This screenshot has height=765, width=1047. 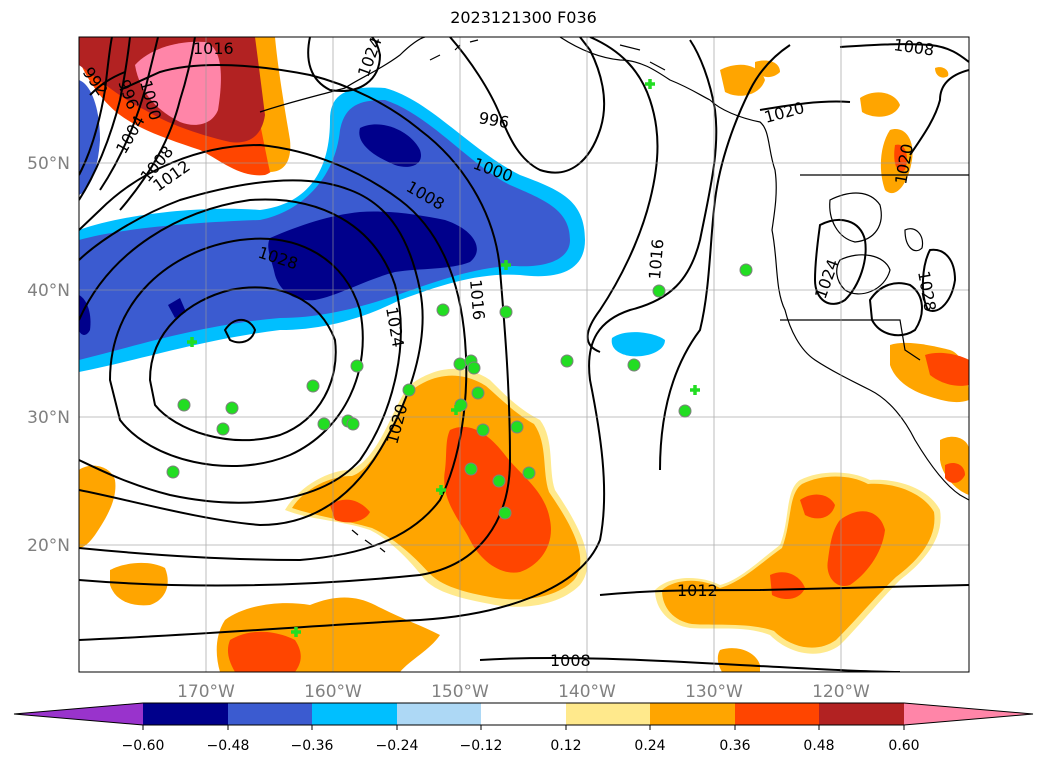 What do you see at coordinates (228, 746) in the screenshot?
I see `colorbar-tick-label: −0.48` at bounding box center [228, 746].